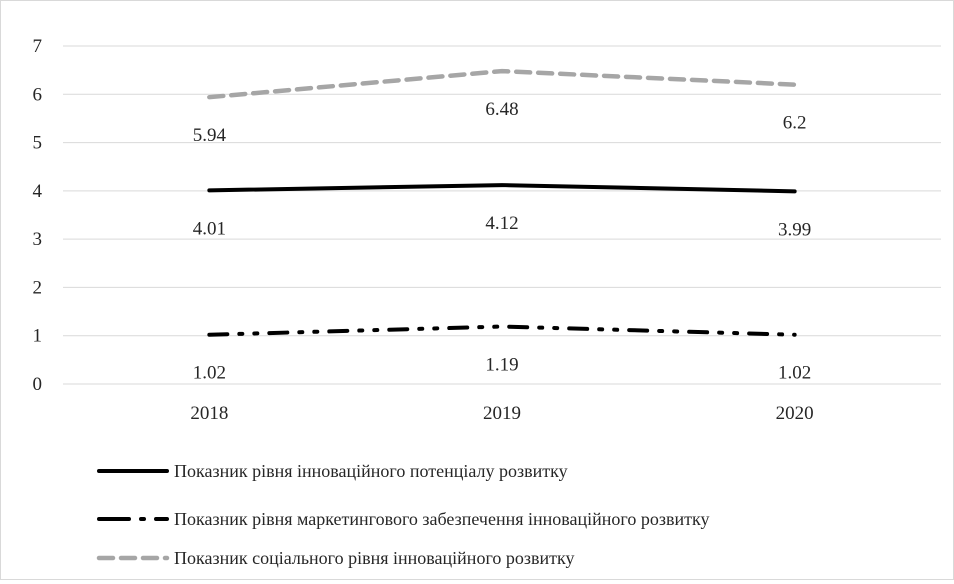 The height and width of the screenshot is (584, 954). Describe the element at coordinates (795, 413) in the screenshot. I see `x-tick-label: 2020` at that location.